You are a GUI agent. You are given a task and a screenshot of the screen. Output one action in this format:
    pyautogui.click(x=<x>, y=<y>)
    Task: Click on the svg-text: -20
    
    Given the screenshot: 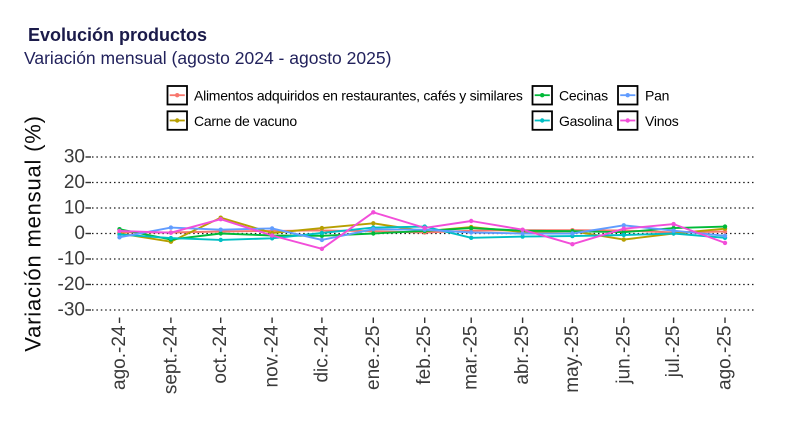 What is the action you would take?
    pyautogui.click(x=71, y=284)
    